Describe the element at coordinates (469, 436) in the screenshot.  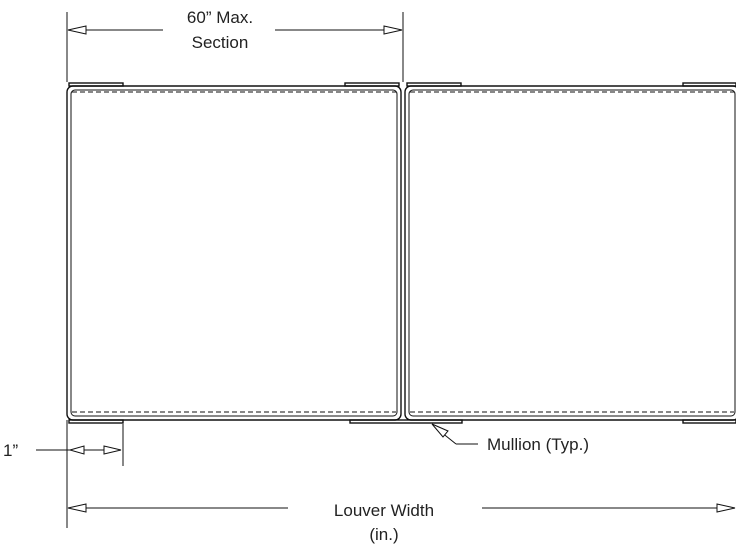
I see `mullion: Mullion (Typ.)` at that location.